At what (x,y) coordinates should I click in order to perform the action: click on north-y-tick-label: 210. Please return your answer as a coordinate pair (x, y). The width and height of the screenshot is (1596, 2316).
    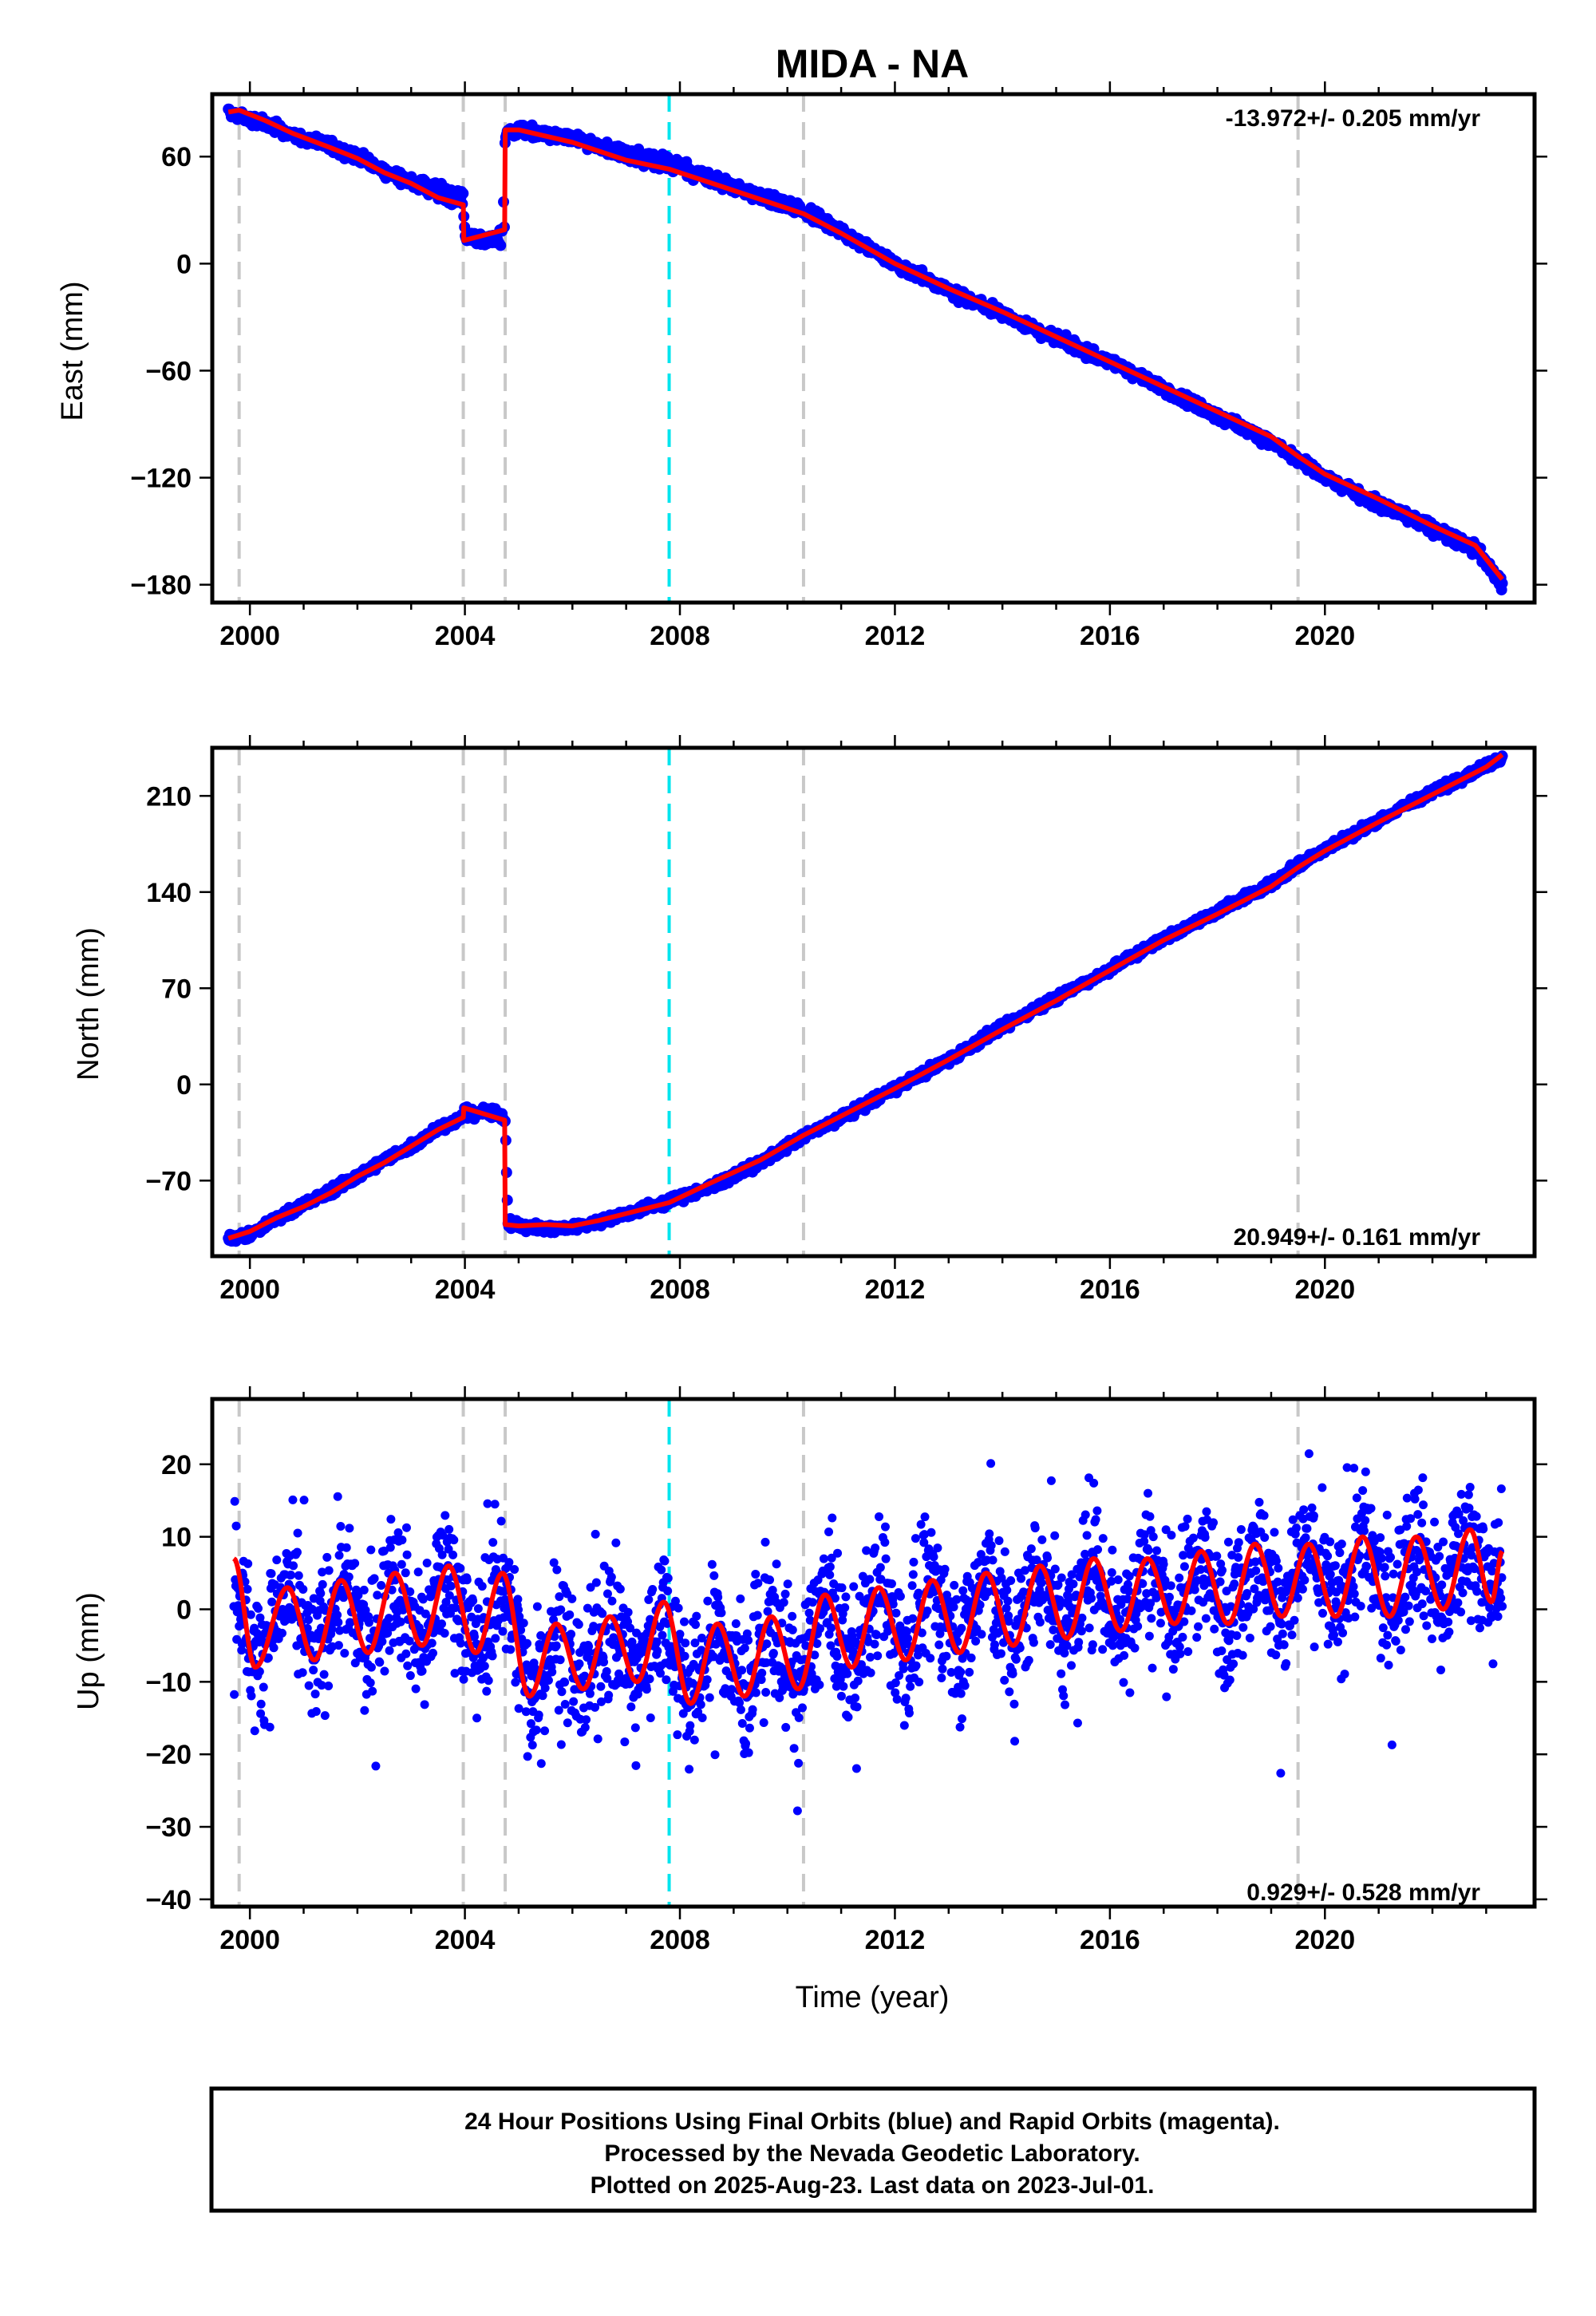
    Looking at the image, I should click on (169, 796).